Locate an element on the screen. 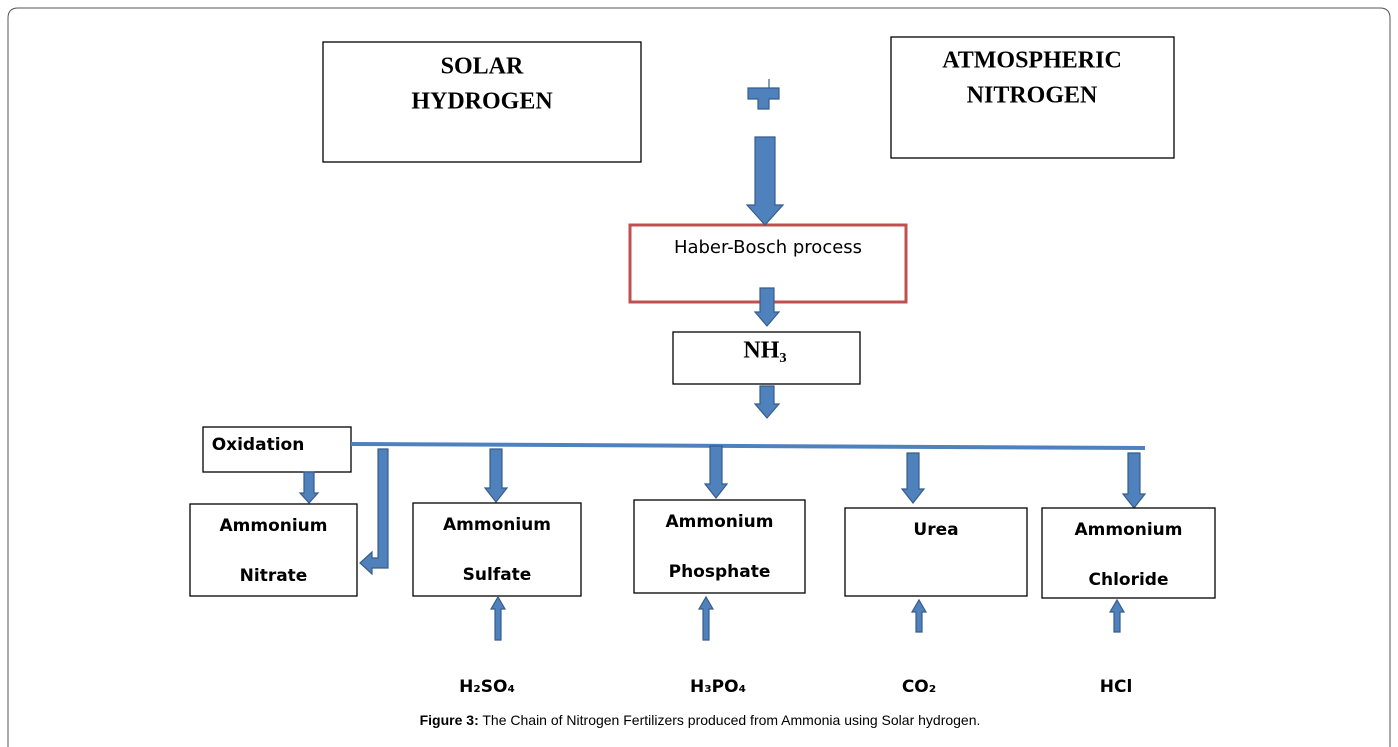 The height and width of the screenshot is (747, 1398). oxidation-box is located at coordinates (277, 449).